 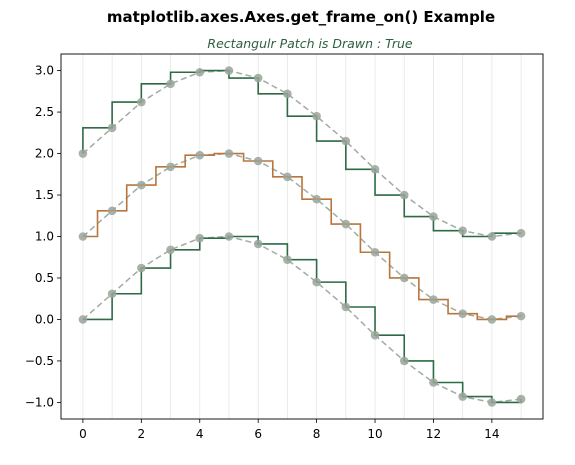 What do you see at coordinates (317, 434) in the screenshot?
I see `x-tick-label: 8` at bounding box center [317, 434].